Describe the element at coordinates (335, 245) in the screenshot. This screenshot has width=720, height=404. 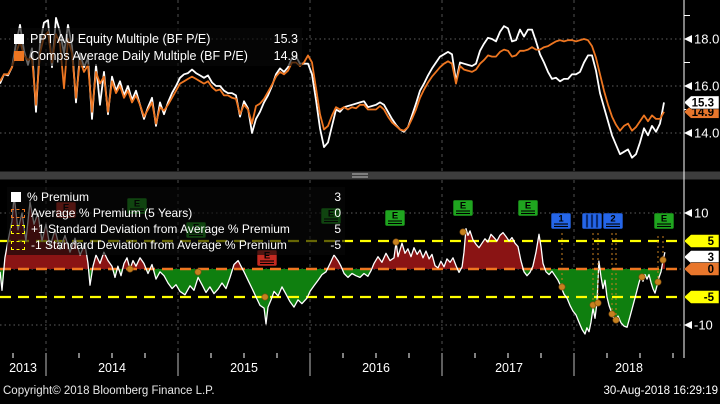
I see `legend-value: -5` at that location.